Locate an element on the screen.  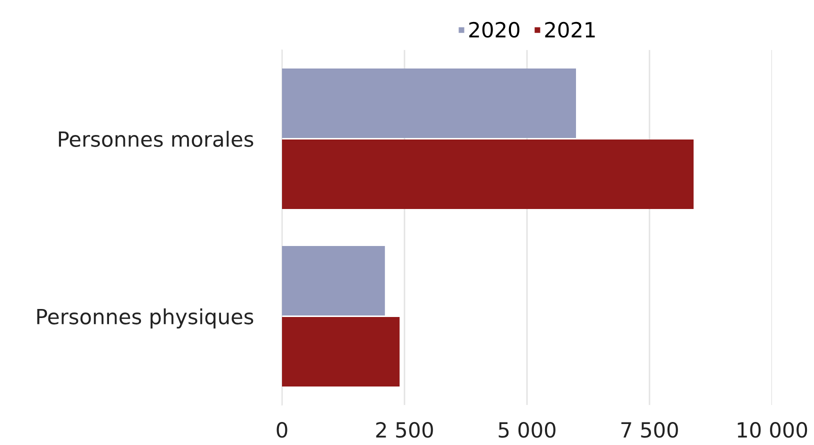
x-tick-label: 7 500 is located at coordinates (649, 430).